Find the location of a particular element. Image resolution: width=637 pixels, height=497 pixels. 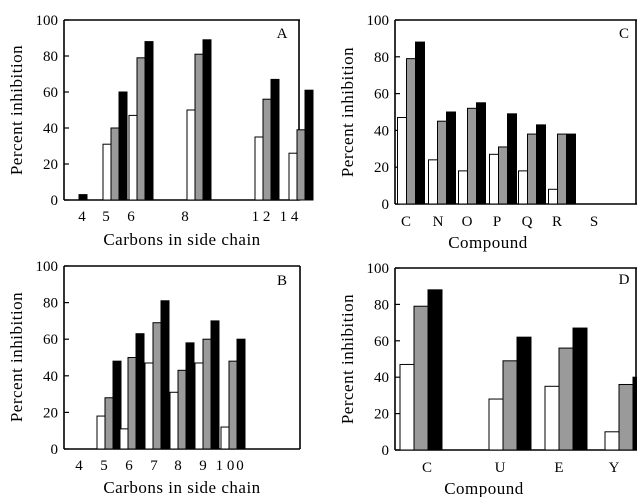

bar-d-C-s1 is located at coordinates (407, 407).